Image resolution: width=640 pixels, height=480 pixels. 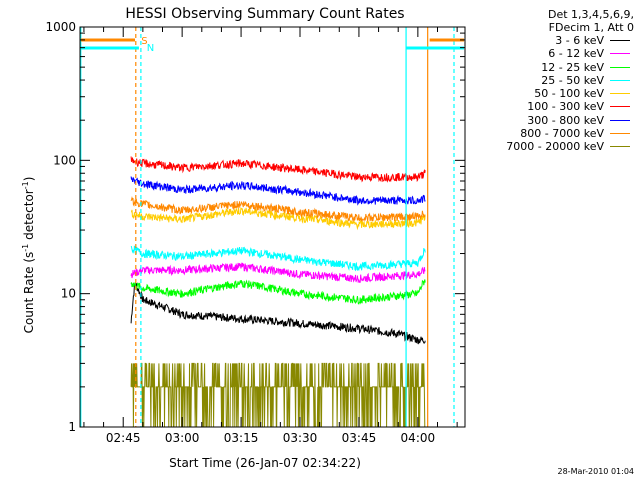 I want to click on legend-entry: 800 - 7000 keV, so click(x=551, y=133).